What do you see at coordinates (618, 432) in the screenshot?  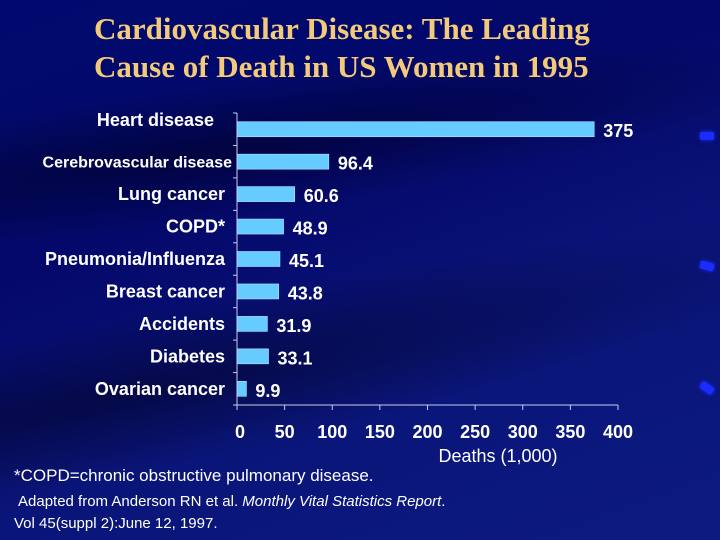 I see `x-tick-label: 400` at bounding box center [618, 432].